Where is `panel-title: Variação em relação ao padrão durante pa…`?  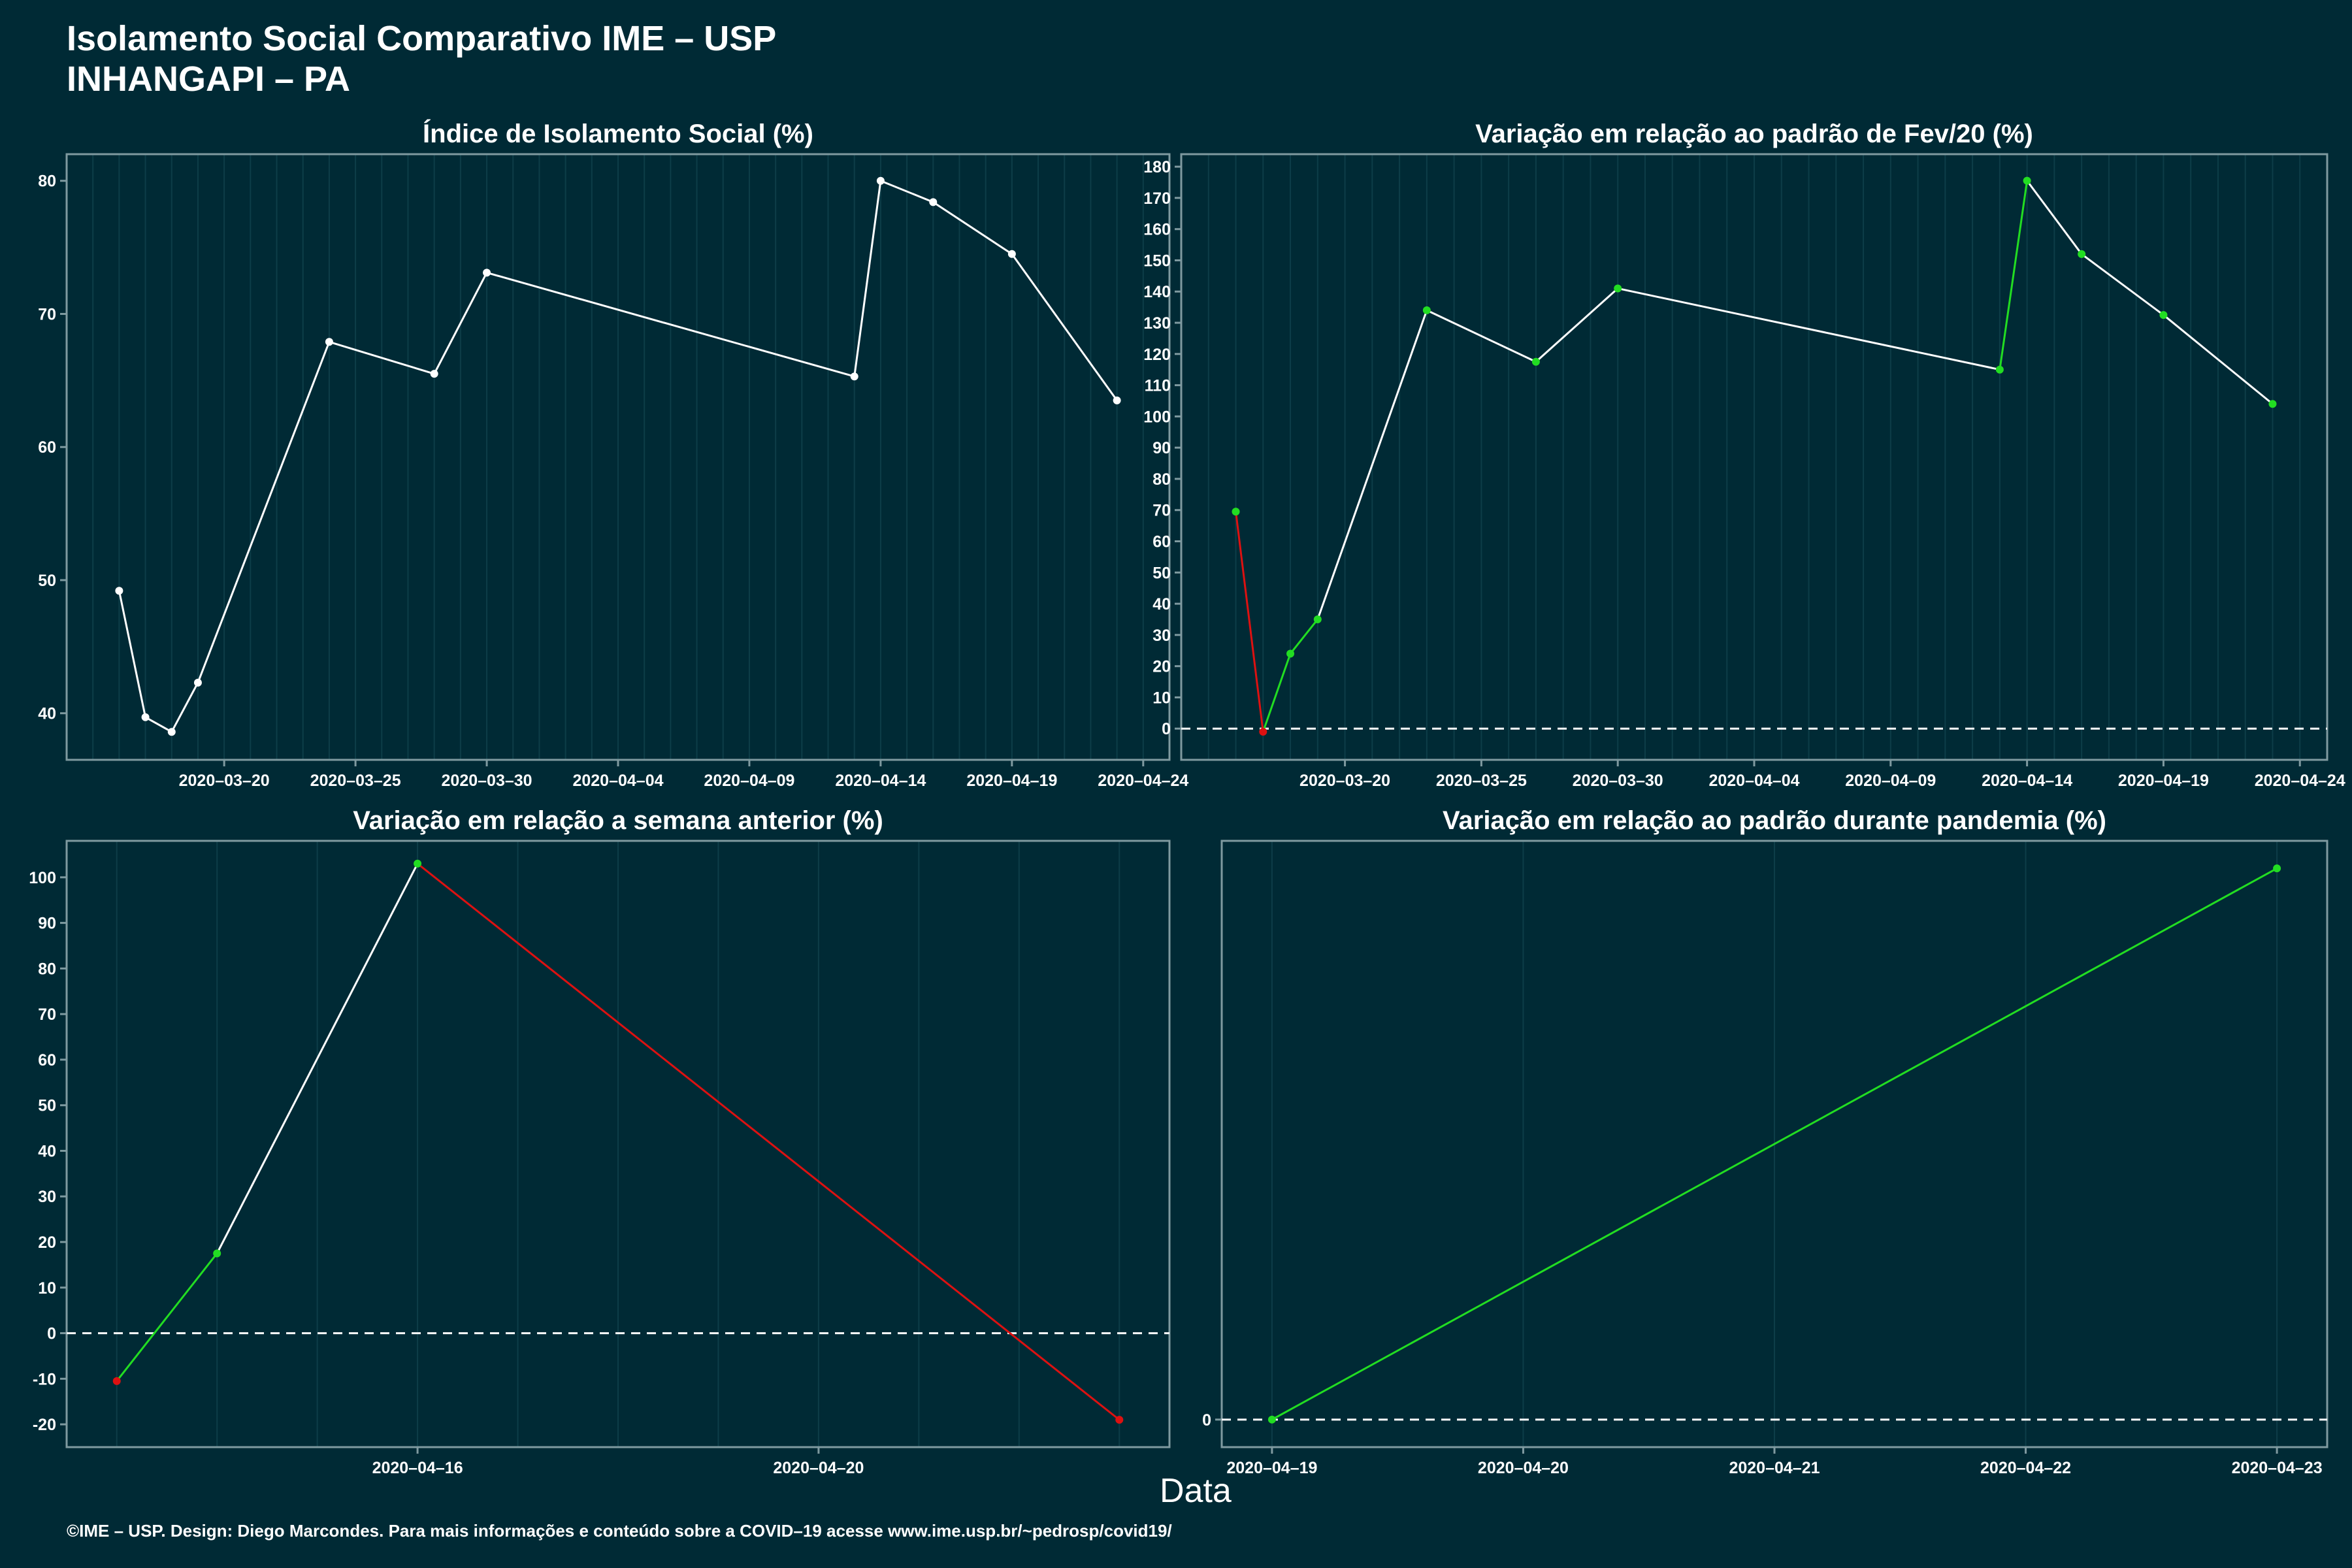
panel-title: Variação em relação ao padrão durante pa… is located at coordinates (1774, 820).